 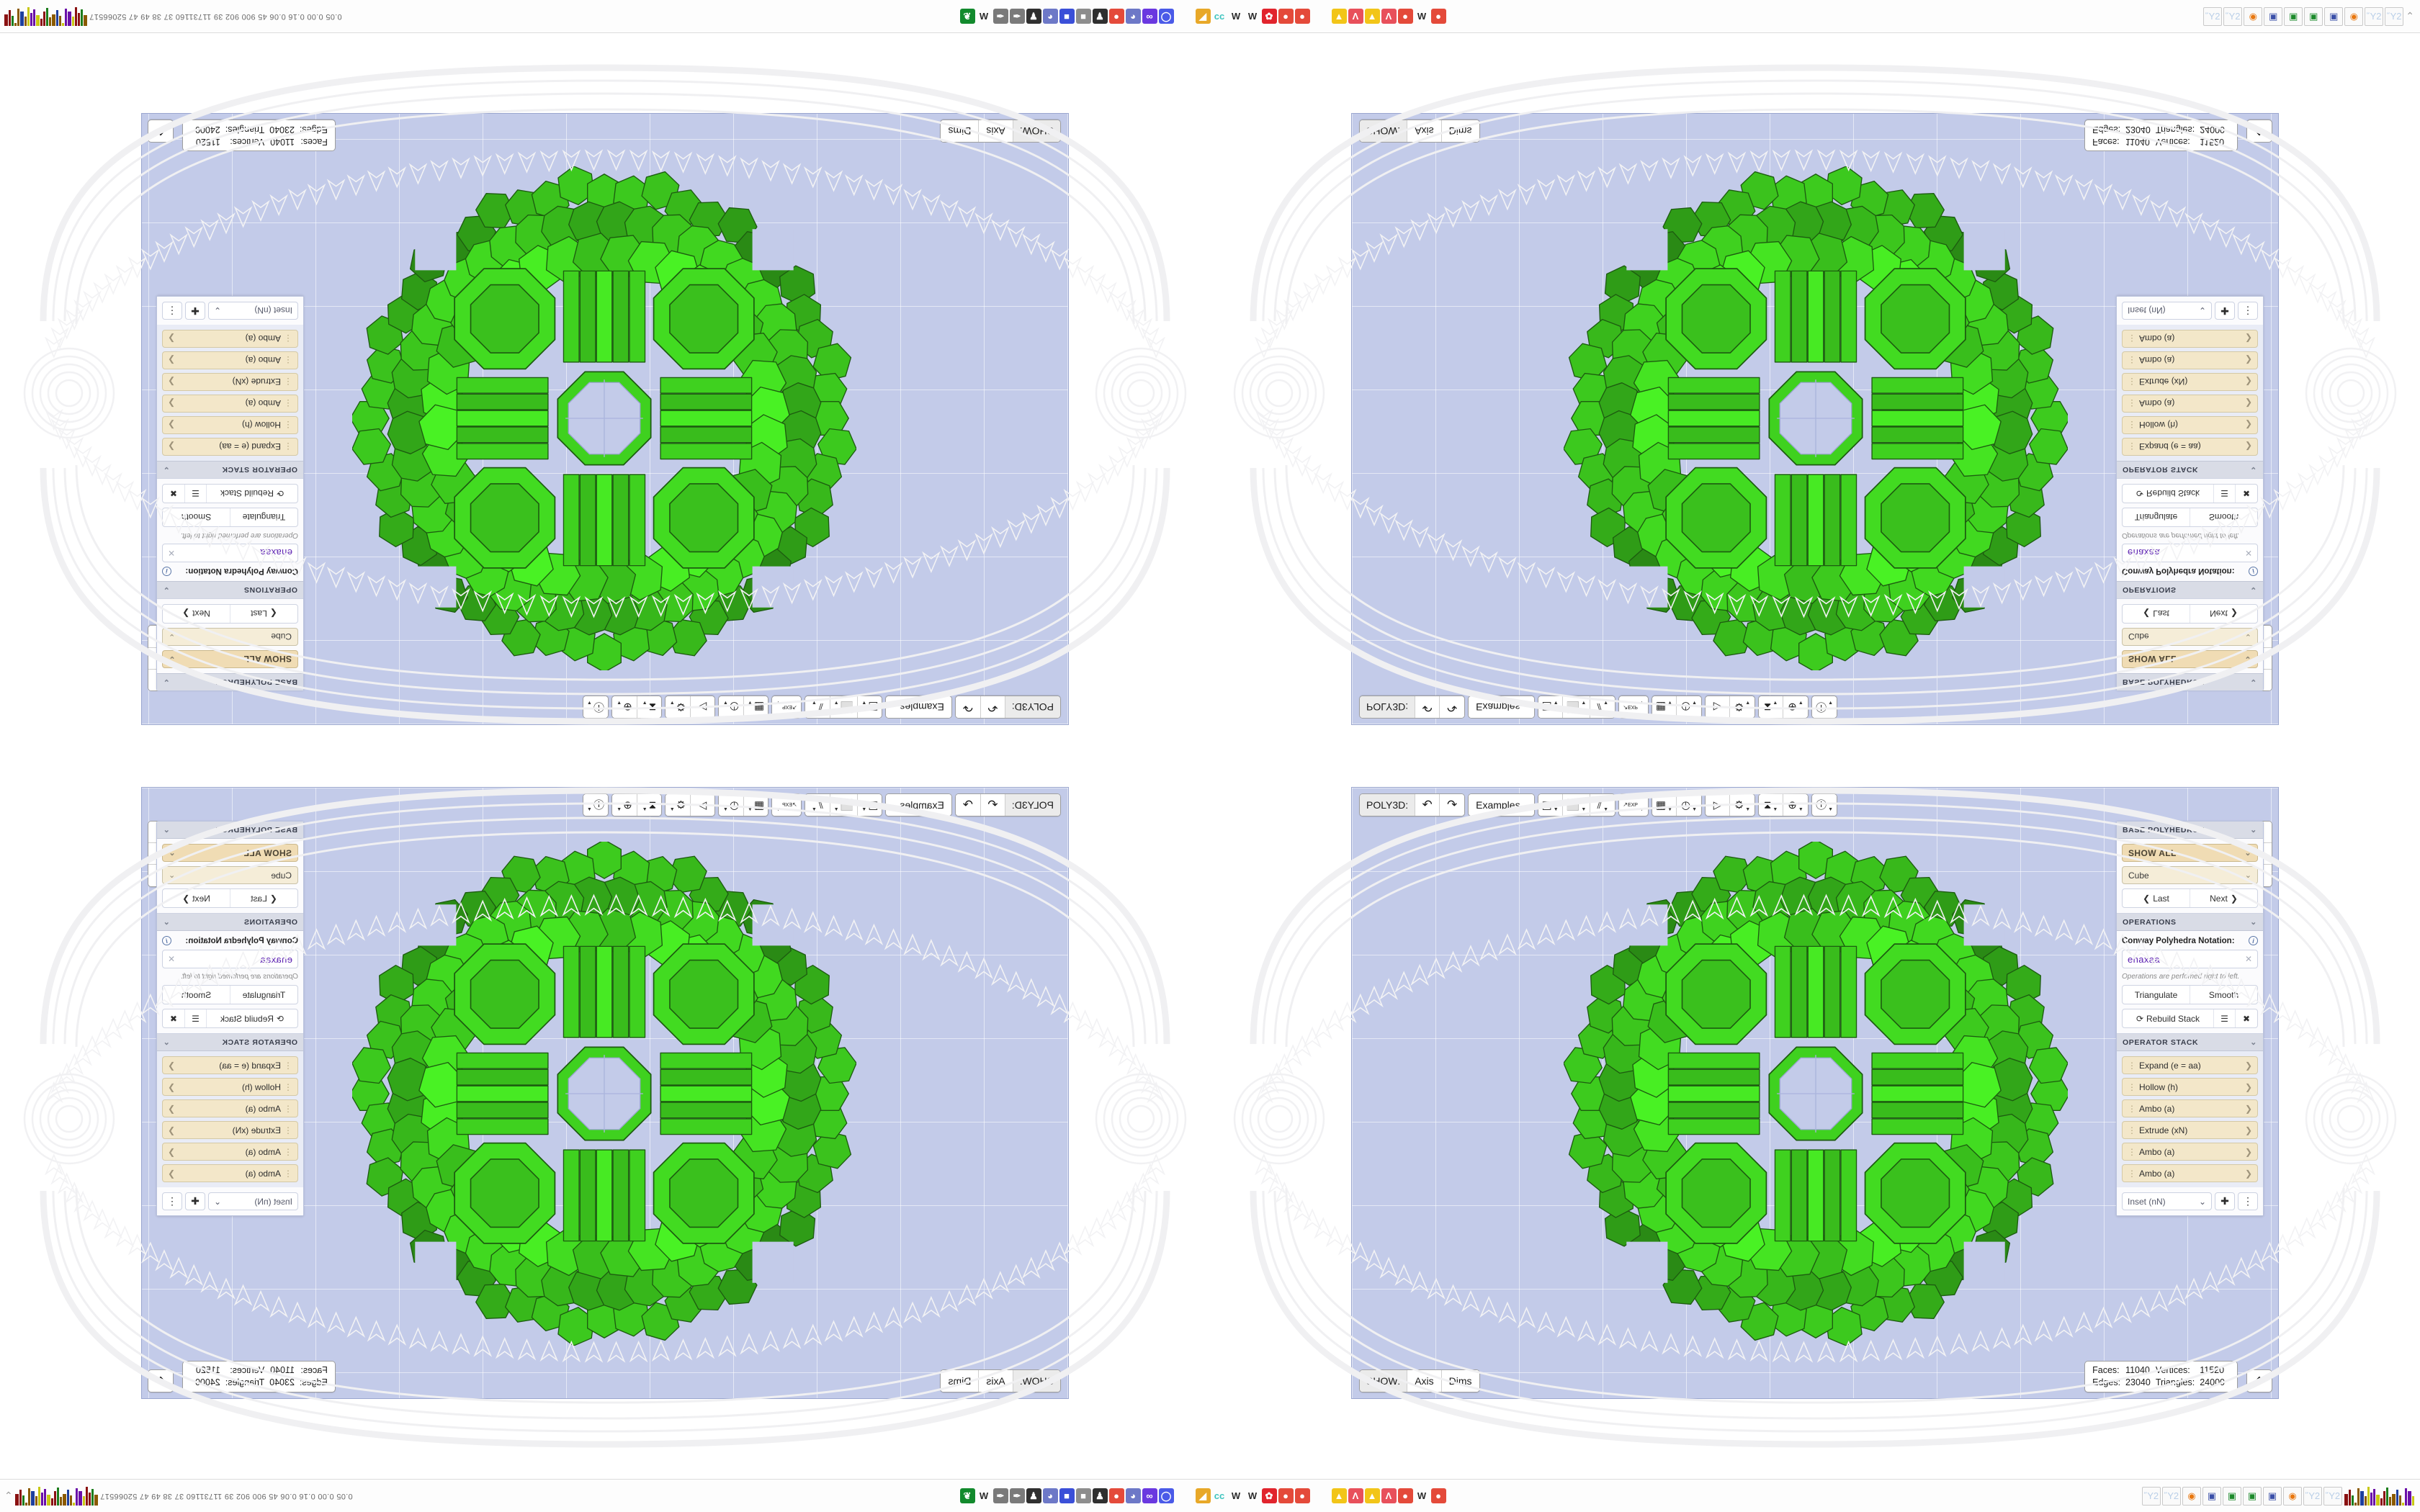 What do you see at coordinates (967, 805) in the screenshot?
I see `redo-button: ↷` at bounding box center [967, 805].